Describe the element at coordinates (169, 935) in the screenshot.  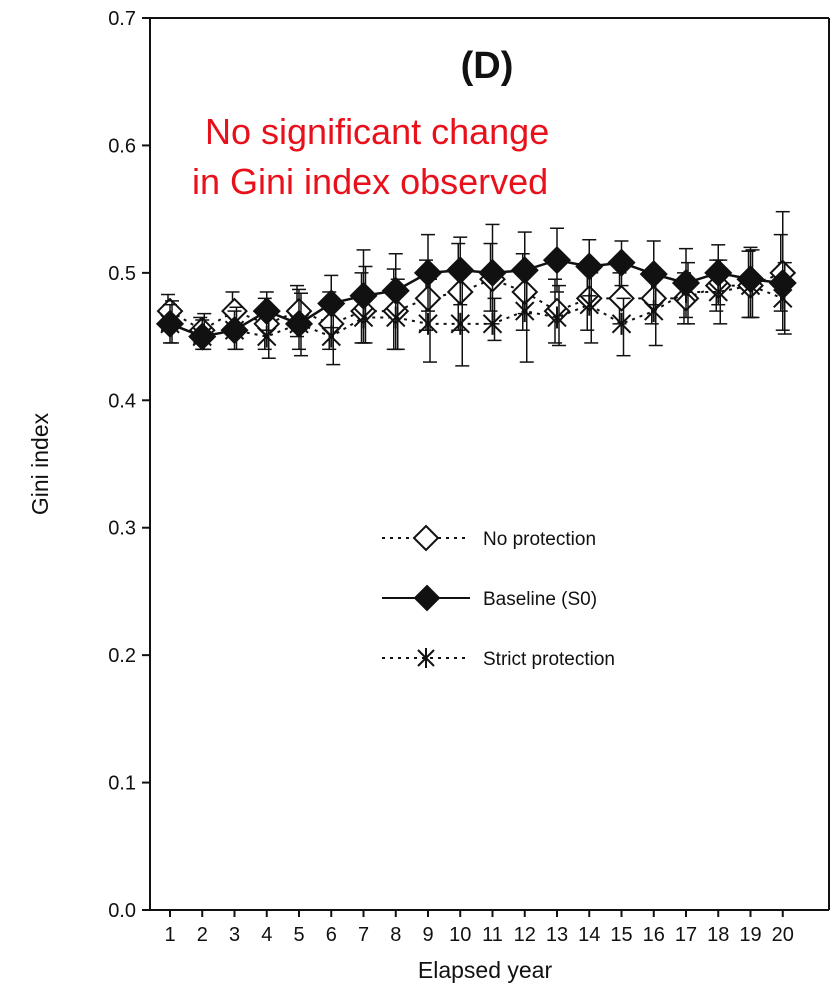
I see `x-tick-label: 1` at that location.